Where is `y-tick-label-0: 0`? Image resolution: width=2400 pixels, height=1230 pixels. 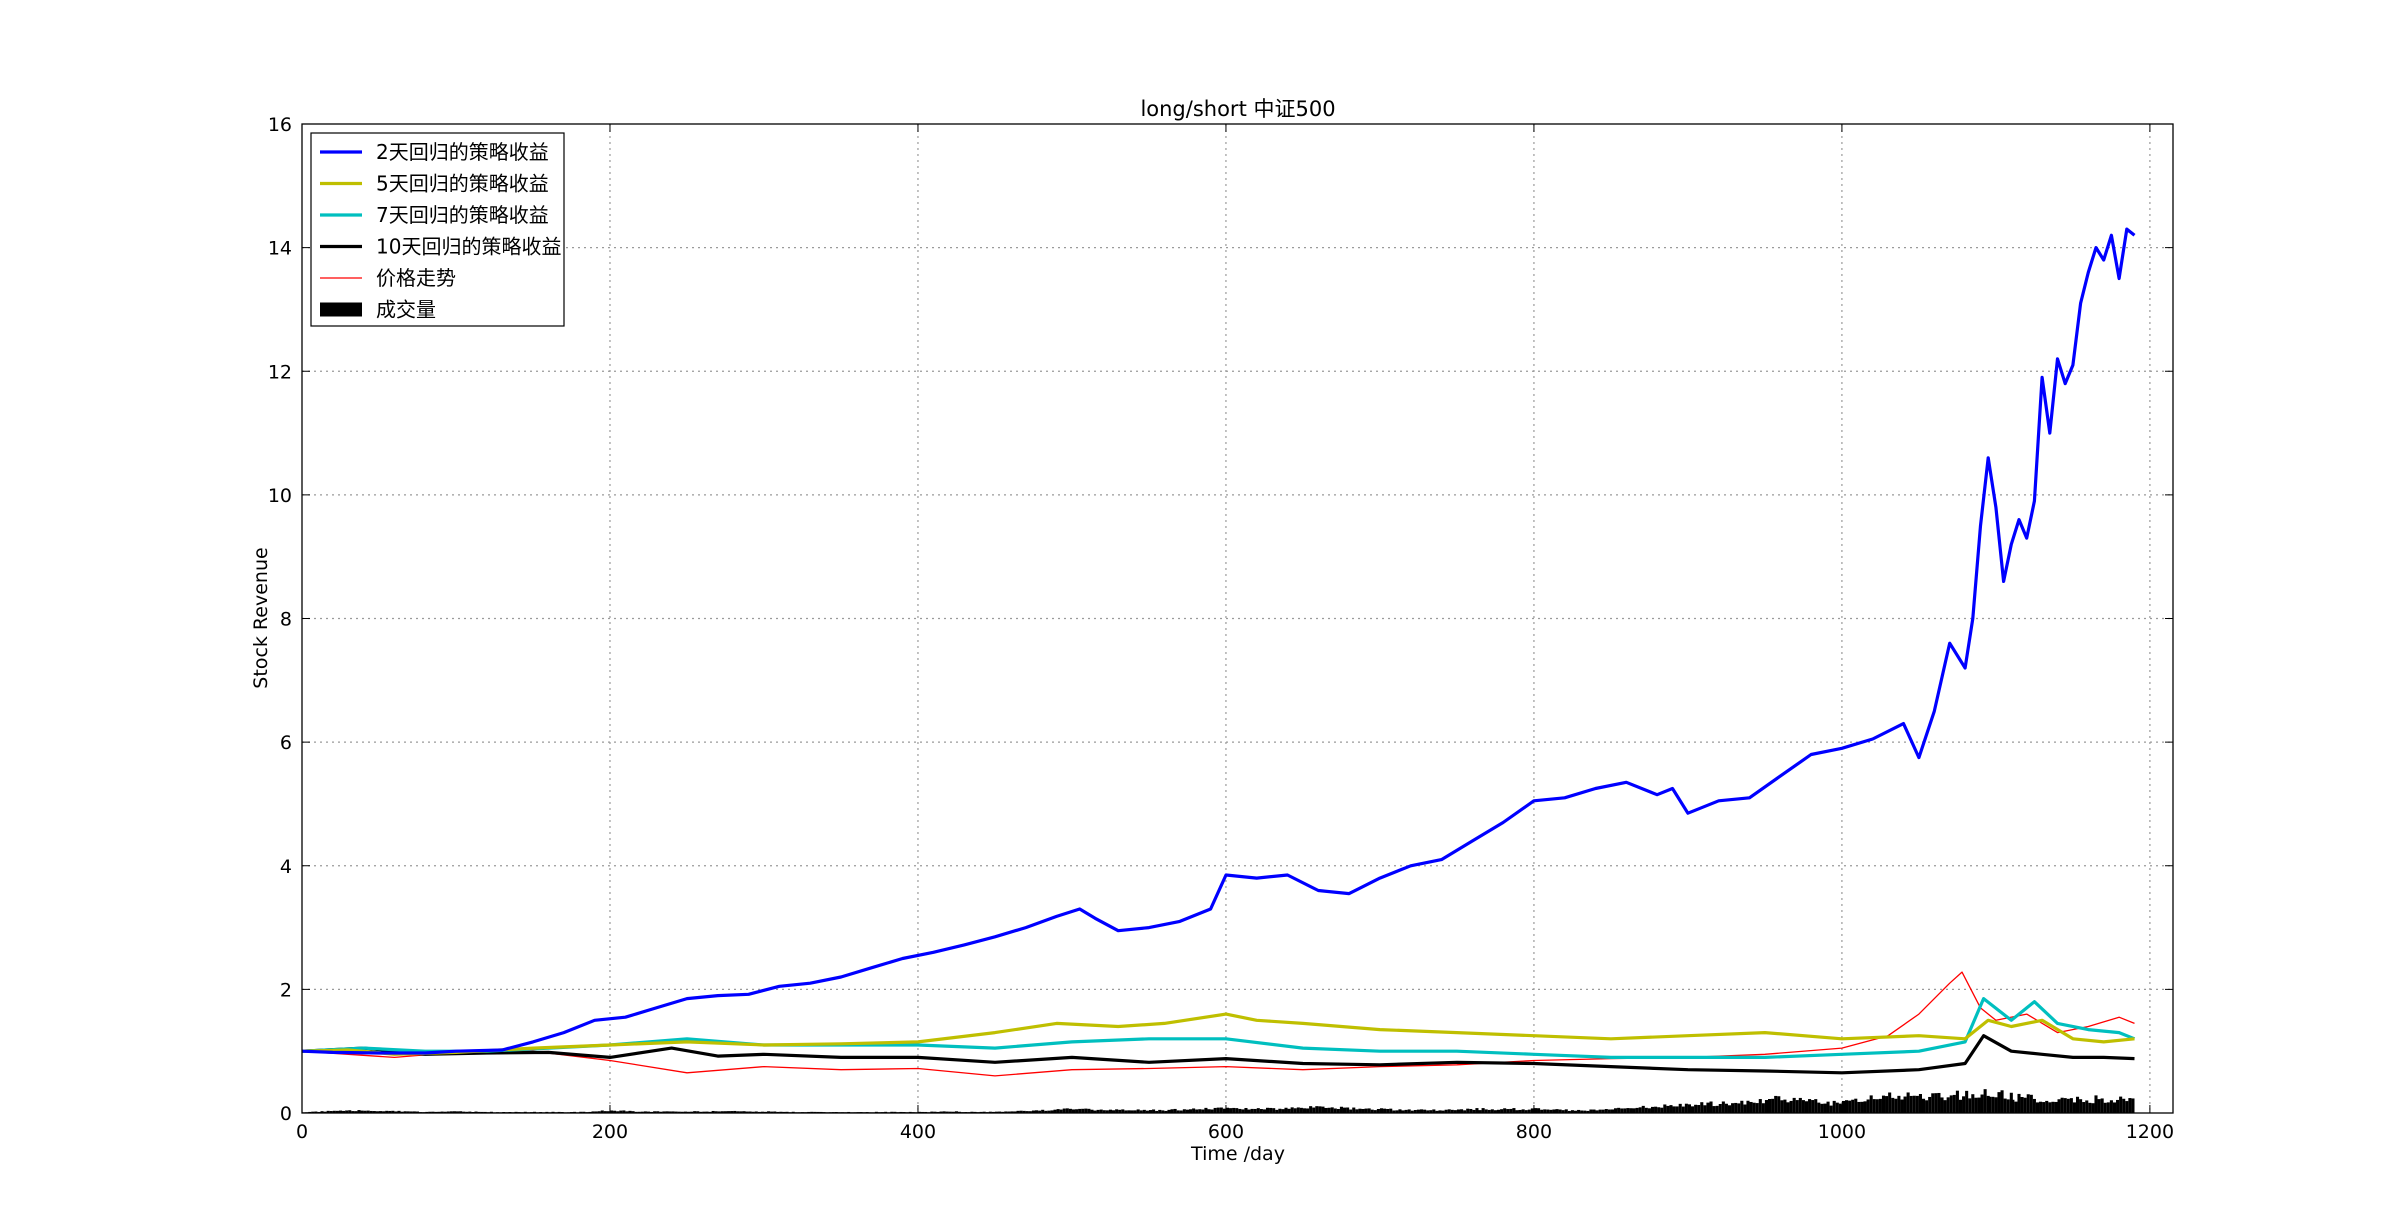 y-tick-label-0: 0 is located at coordinates (286, 1114).